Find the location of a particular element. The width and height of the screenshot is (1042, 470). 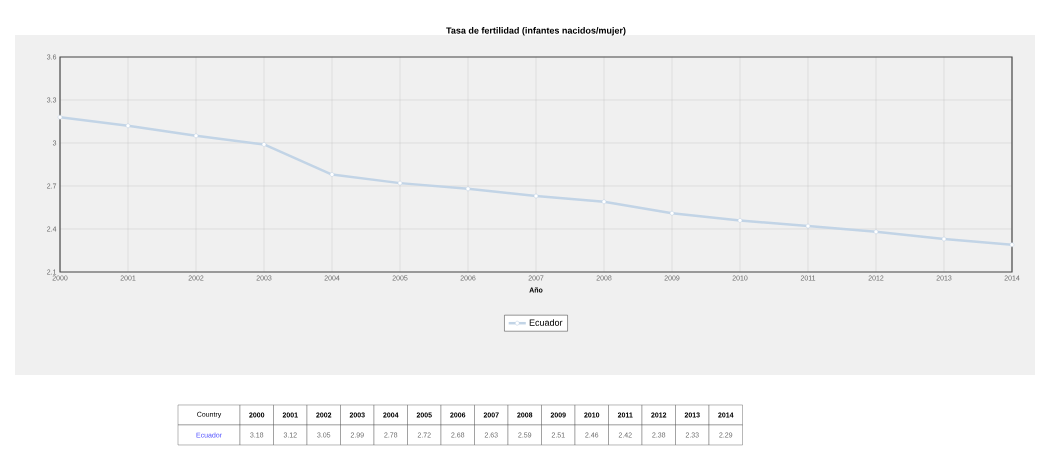

chart-title: Tasa de fertilidad (infantes nacidos/mujer) is located at coordinates (536, 31).